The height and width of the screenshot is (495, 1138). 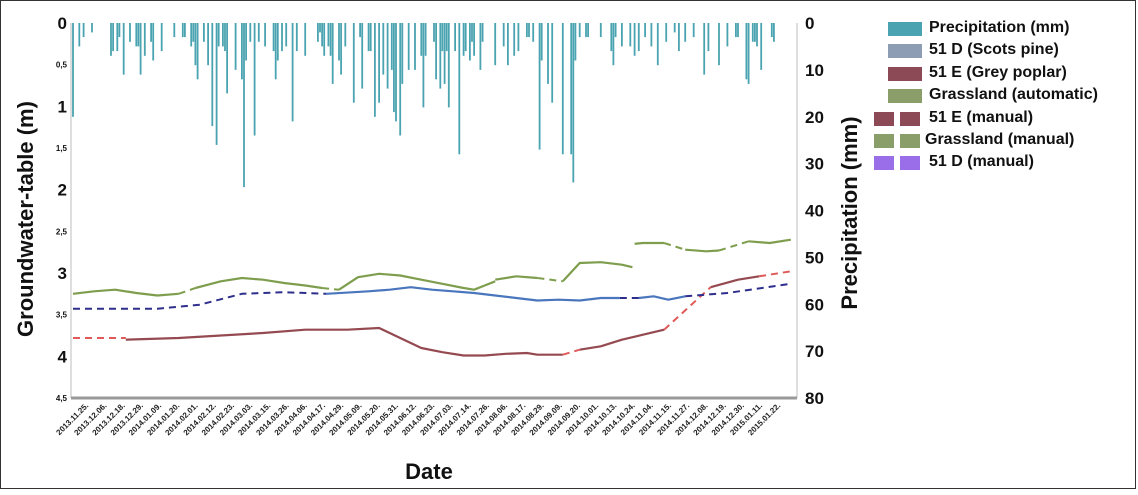 I want to click on legend-item: Precipitation (mm), so click(x=1002, y=29).